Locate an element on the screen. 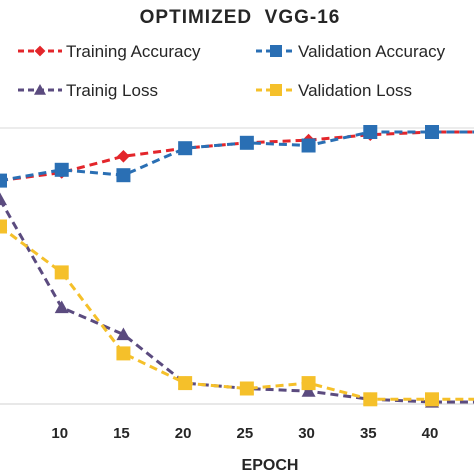  x-tick-label: 40 is located at coordinates (430, 433).